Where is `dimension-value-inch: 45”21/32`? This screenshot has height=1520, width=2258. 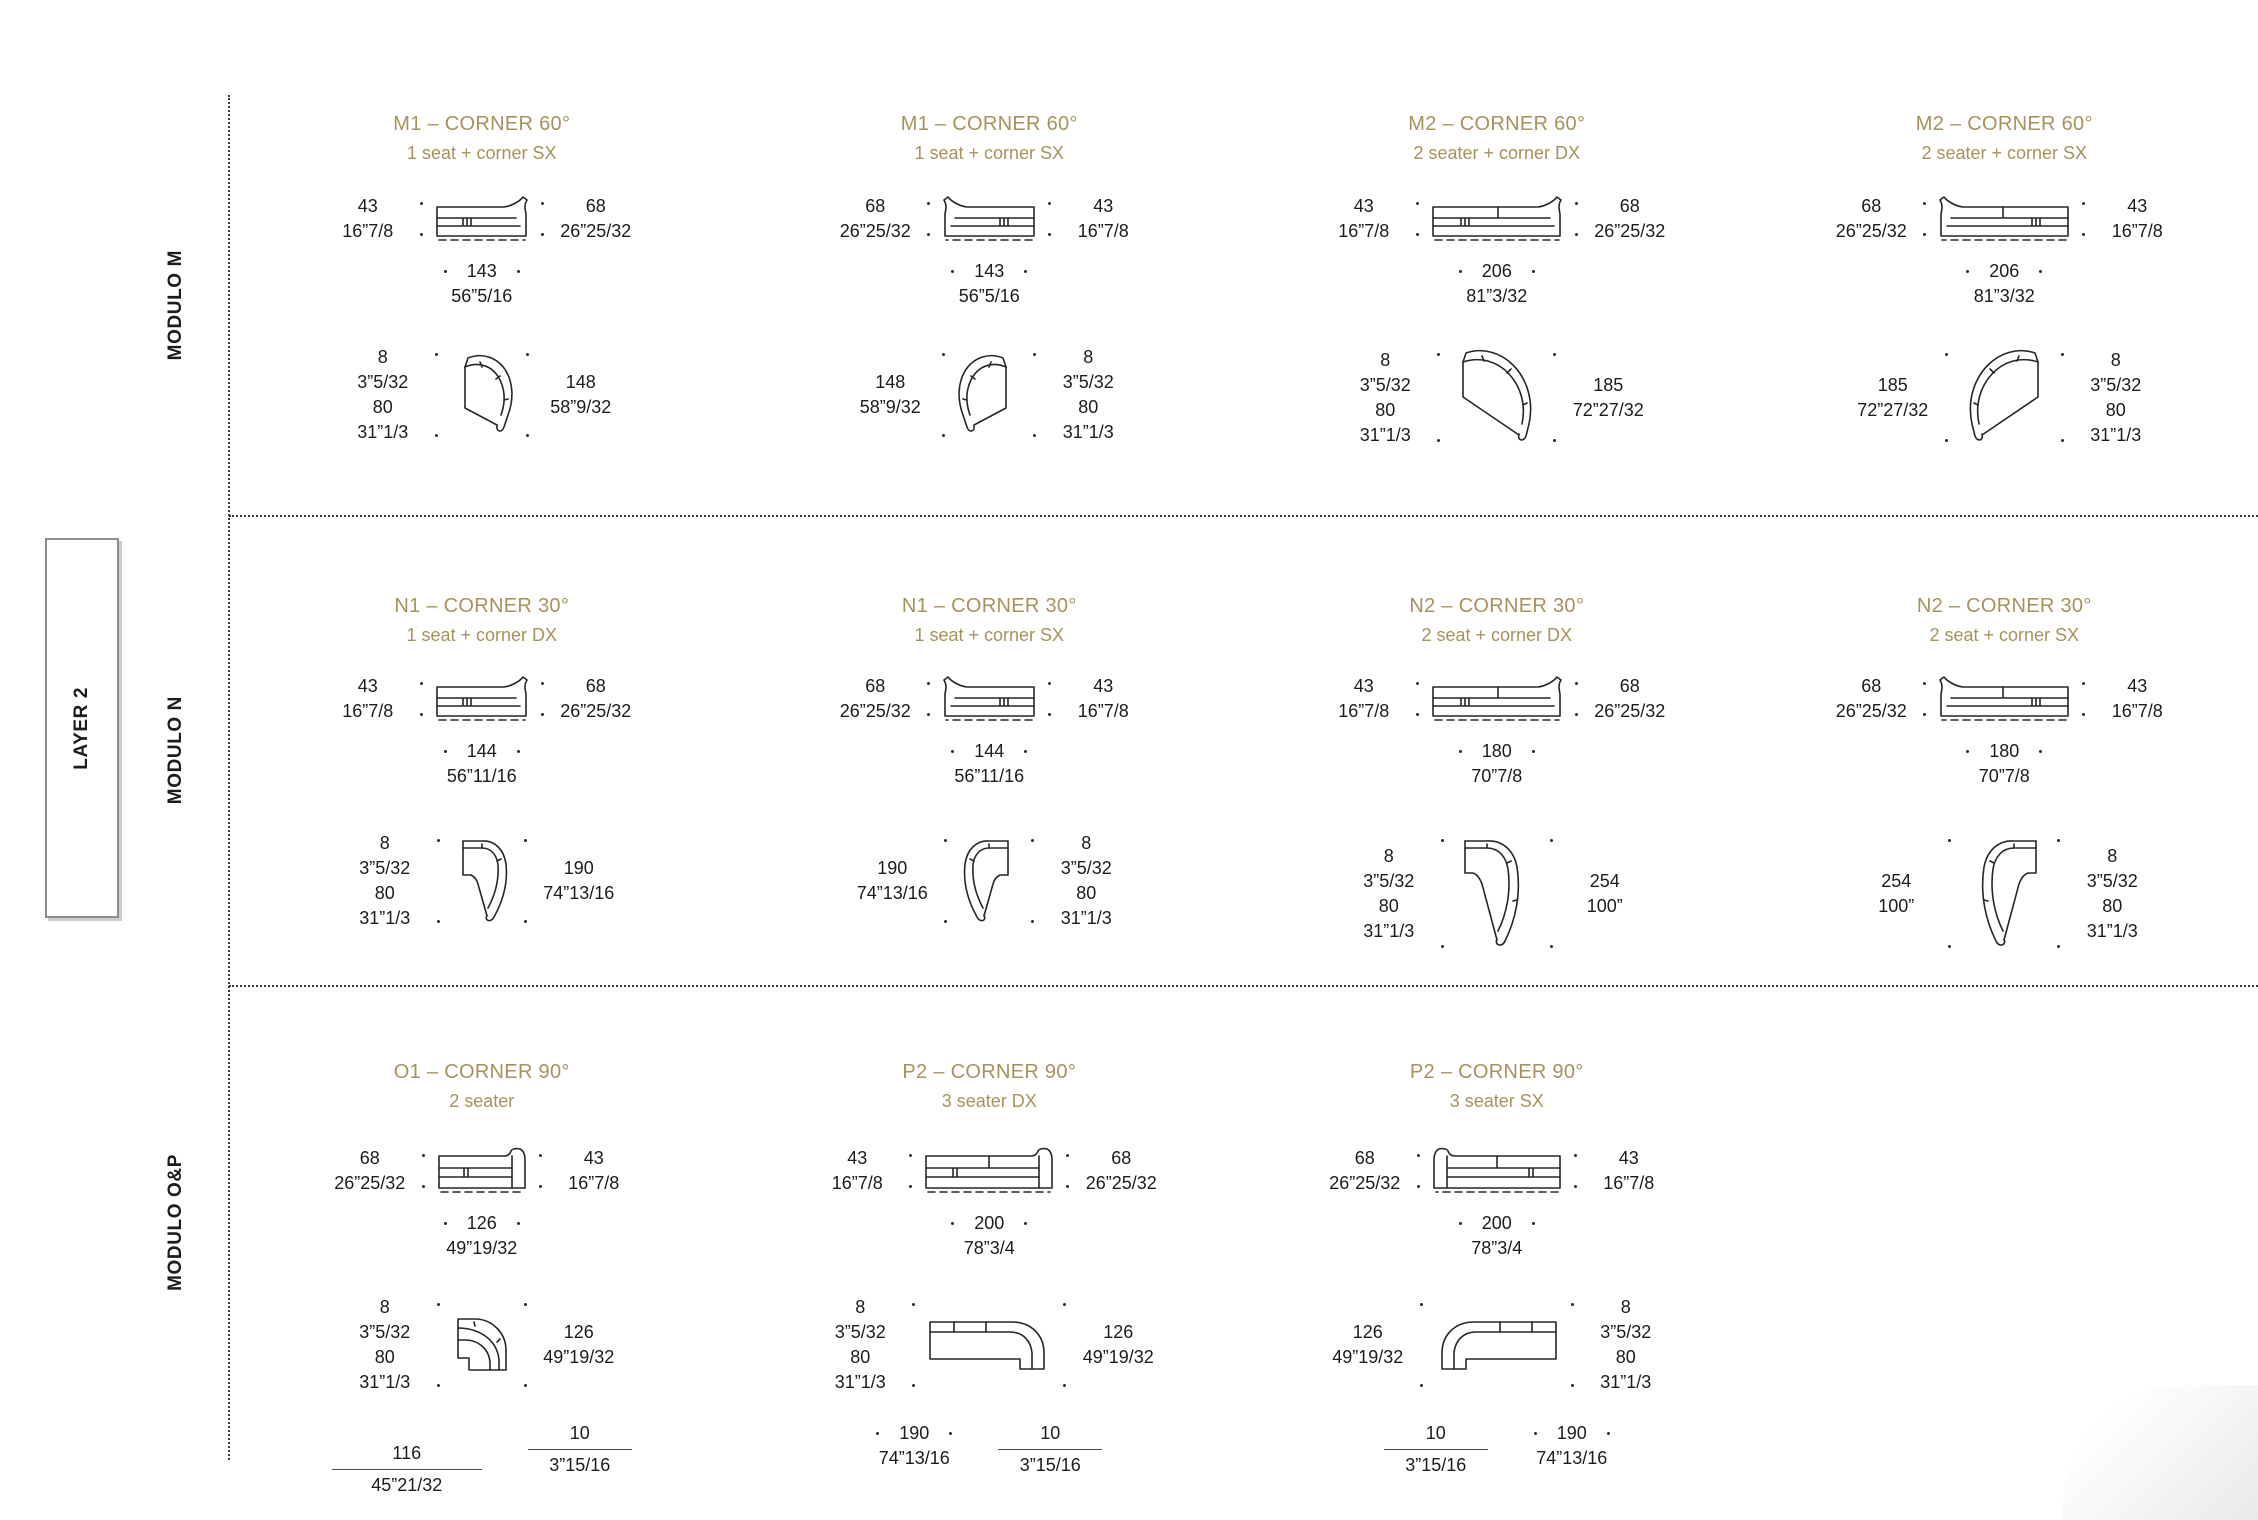 dimension-value-inch: 45”21/32 is located at coordinates (407, 1485).